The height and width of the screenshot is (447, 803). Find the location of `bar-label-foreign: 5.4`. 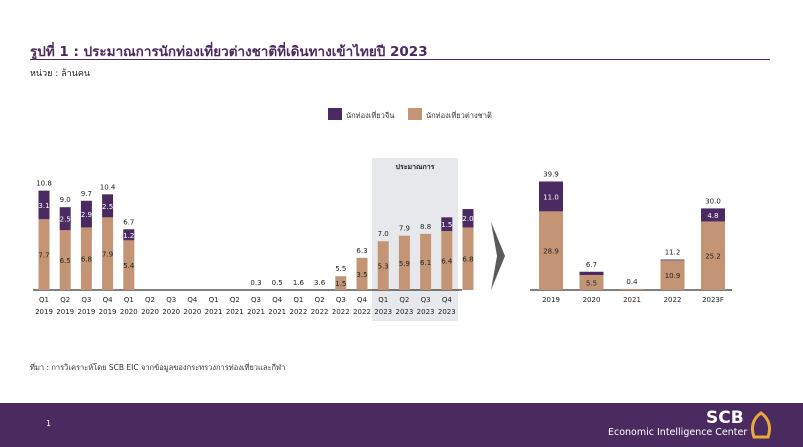

bar-label-foreign: 5.4 is located at coordinates (129, 266).